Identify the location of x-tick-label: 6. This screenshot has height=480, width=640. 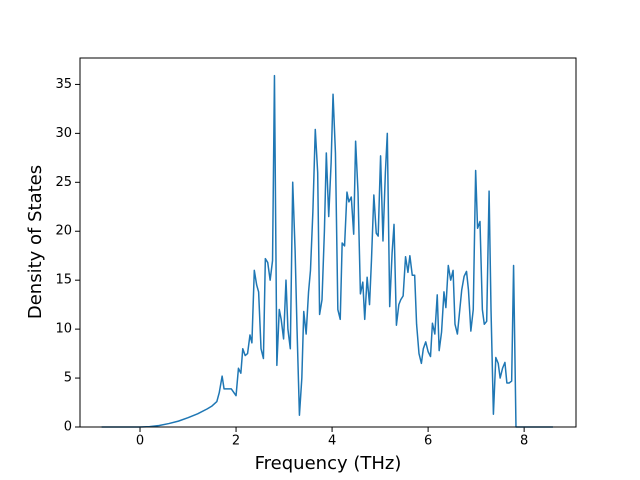
(428, 441).